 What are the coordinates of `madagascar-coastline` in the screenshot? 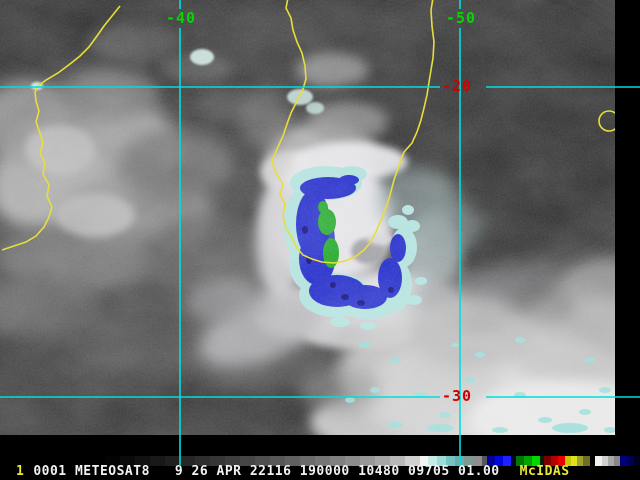 It's located at (353, 132).